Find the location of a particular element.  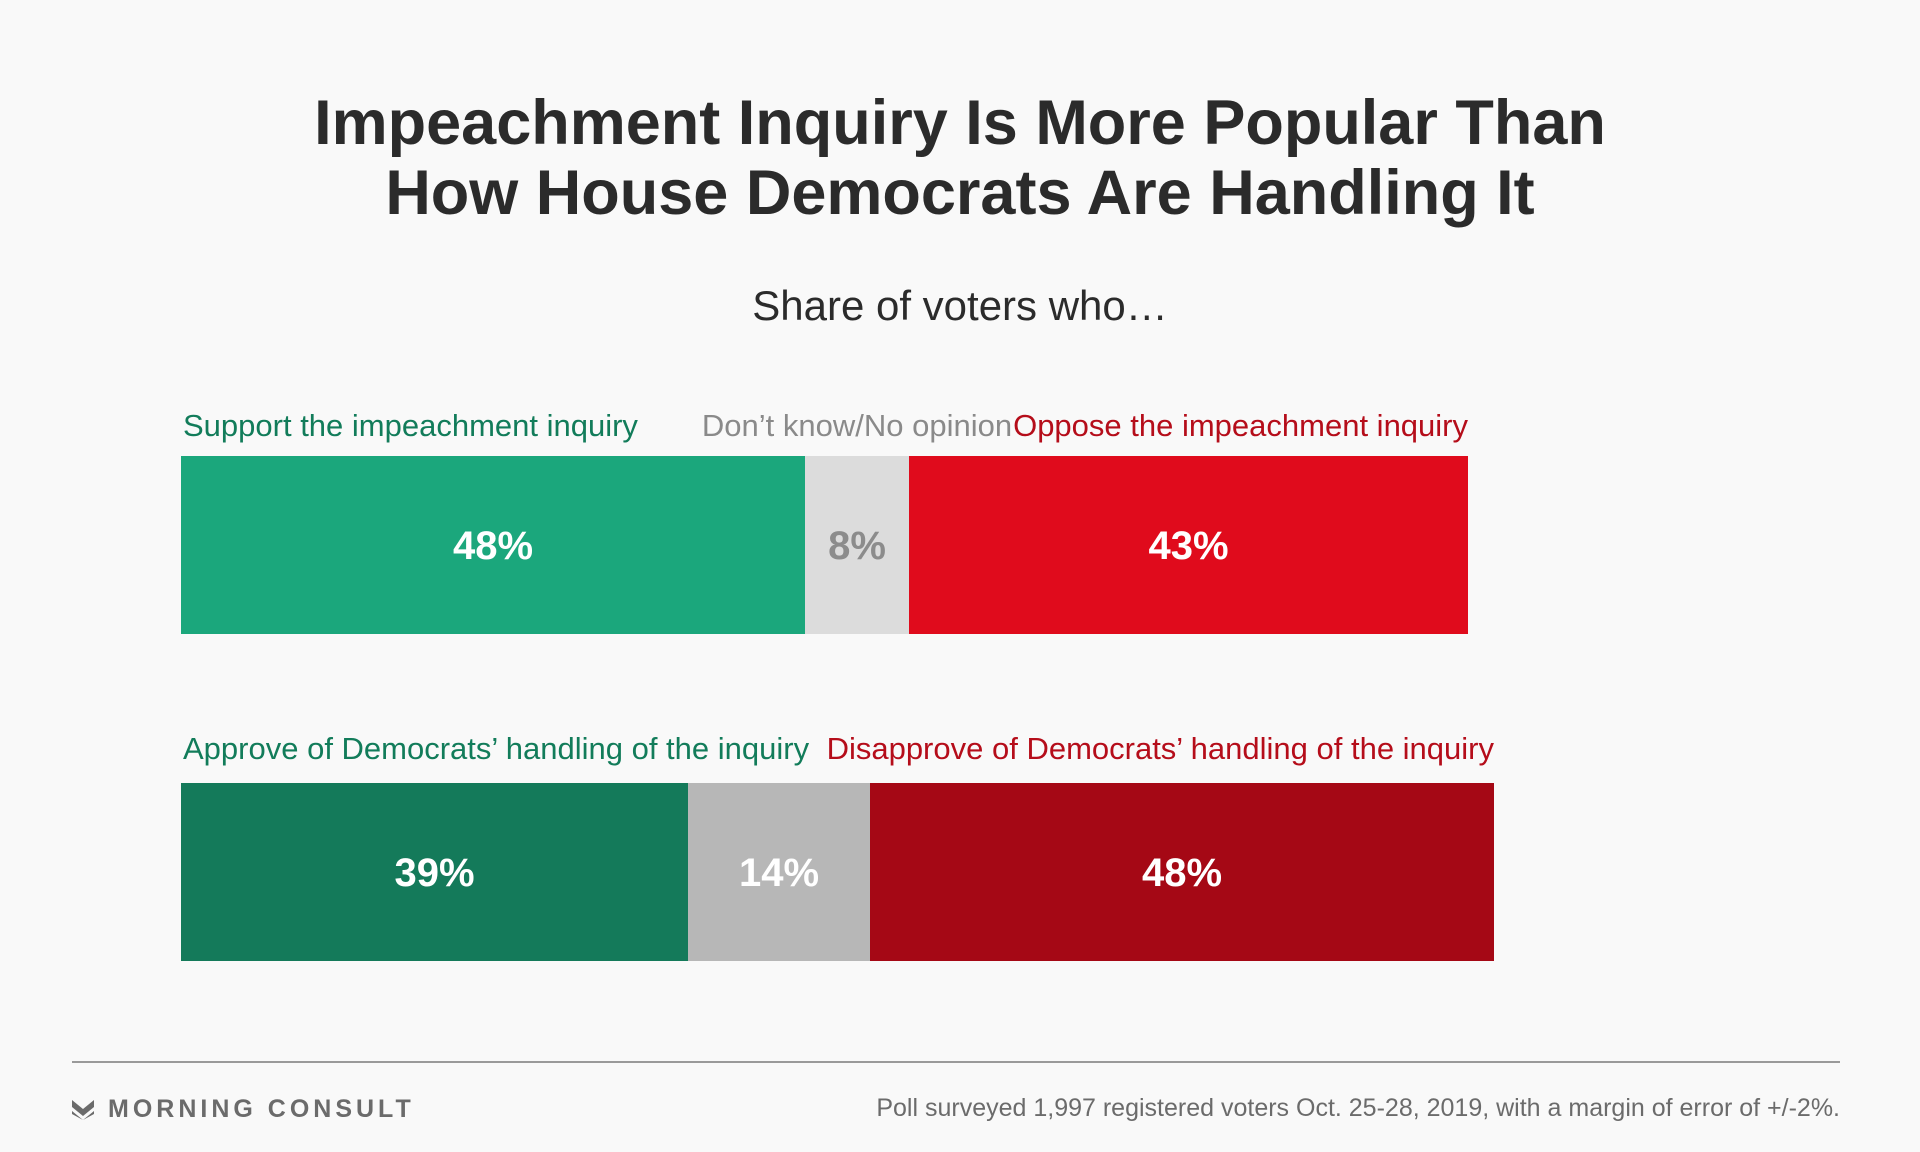

data-label-2-1: 39% is located at coordinates (434, 873).